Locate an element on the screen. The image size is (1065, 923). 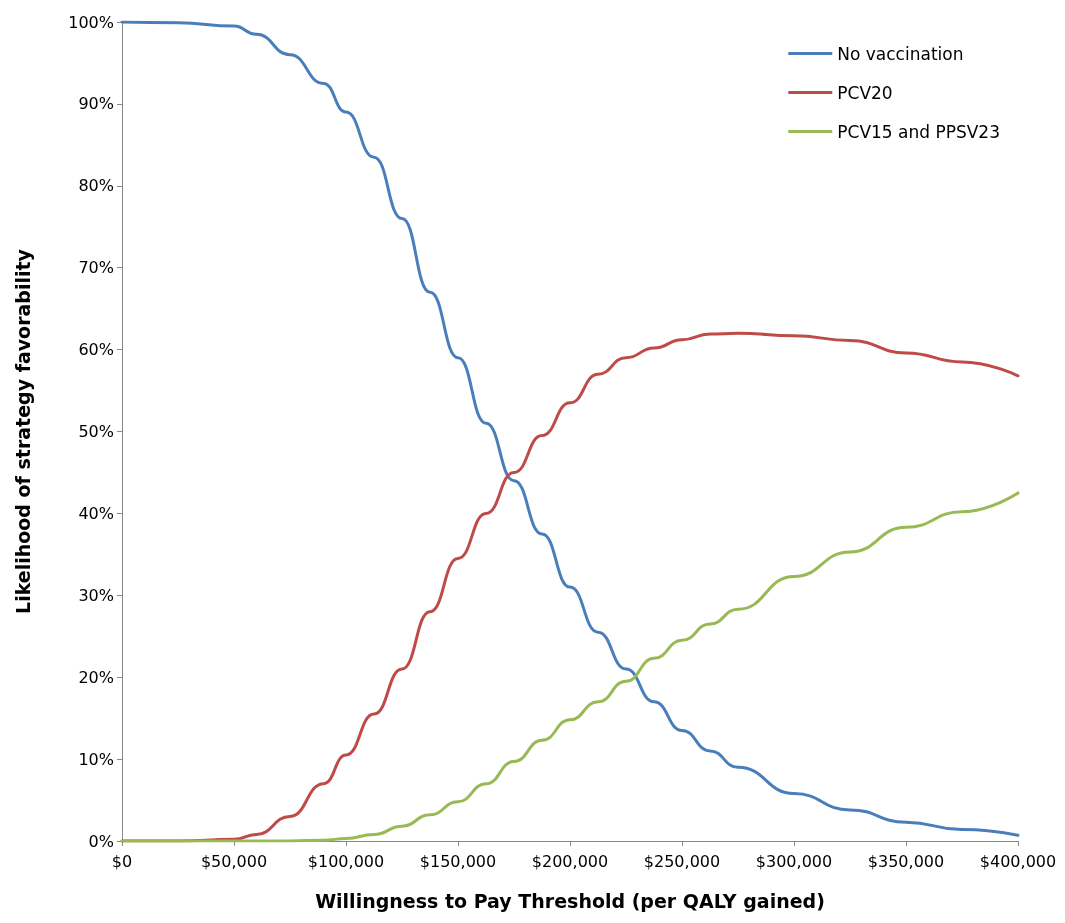
x-tick-label: $50,000 is located at coordinates (234, 861).